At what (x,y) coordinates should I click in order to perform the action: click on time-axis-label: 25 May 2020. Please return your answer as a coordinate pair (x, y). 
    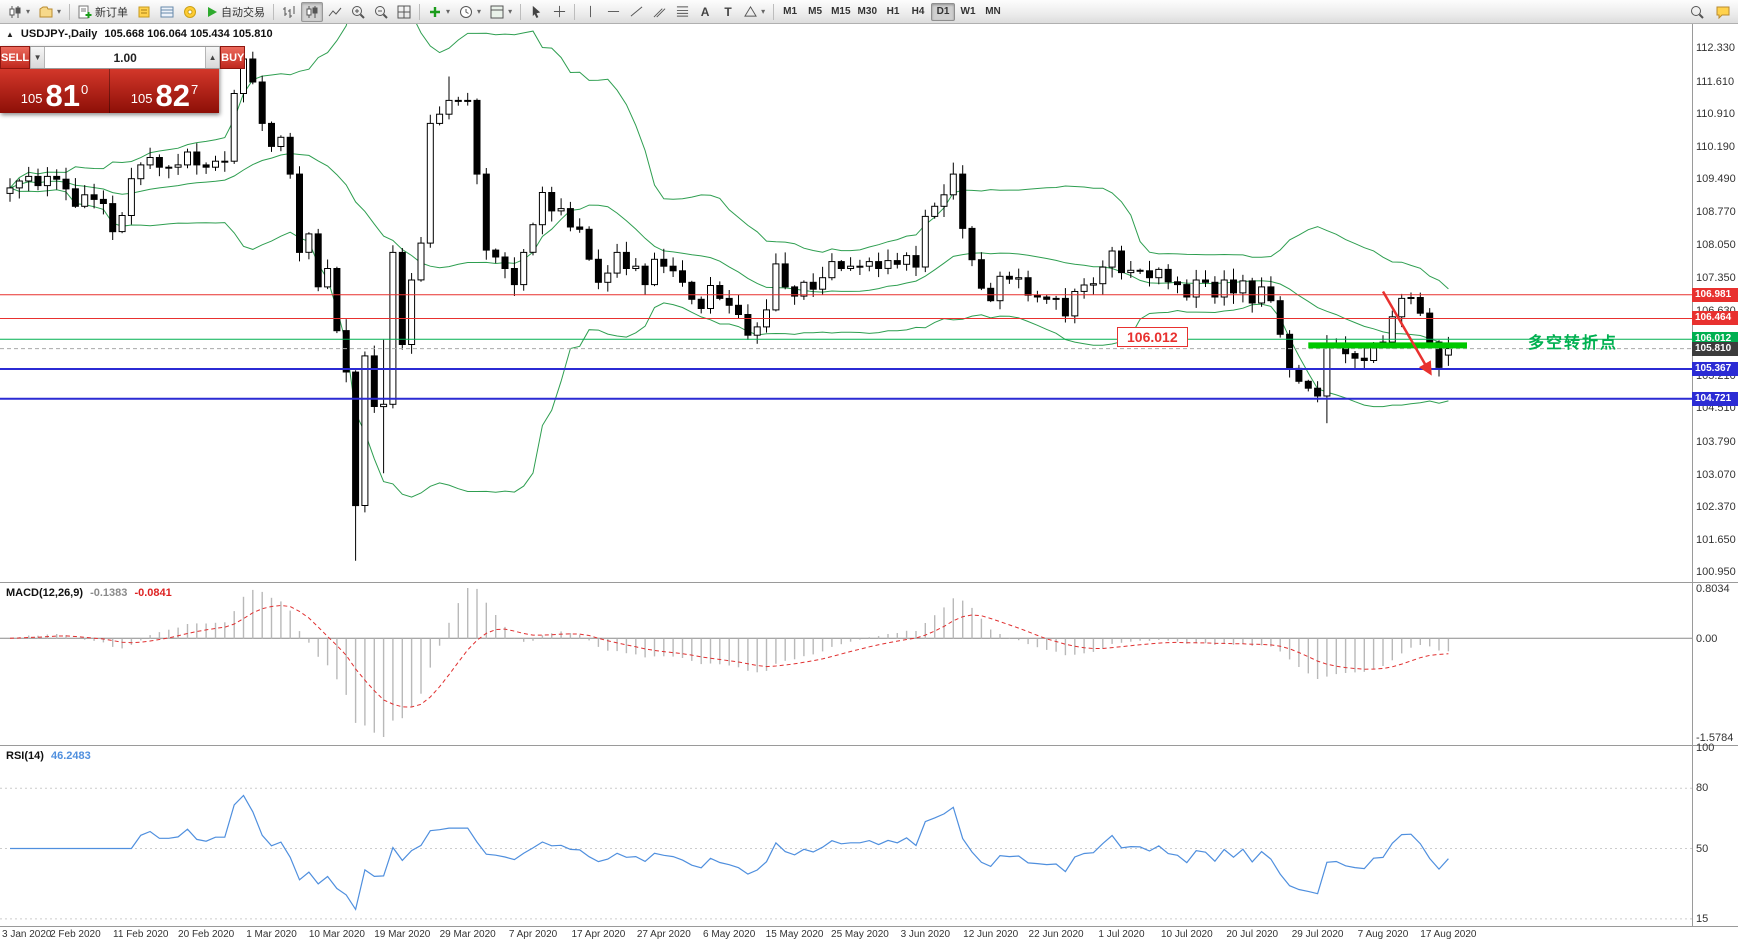
    Looking at the image, I should click on (860, 934).